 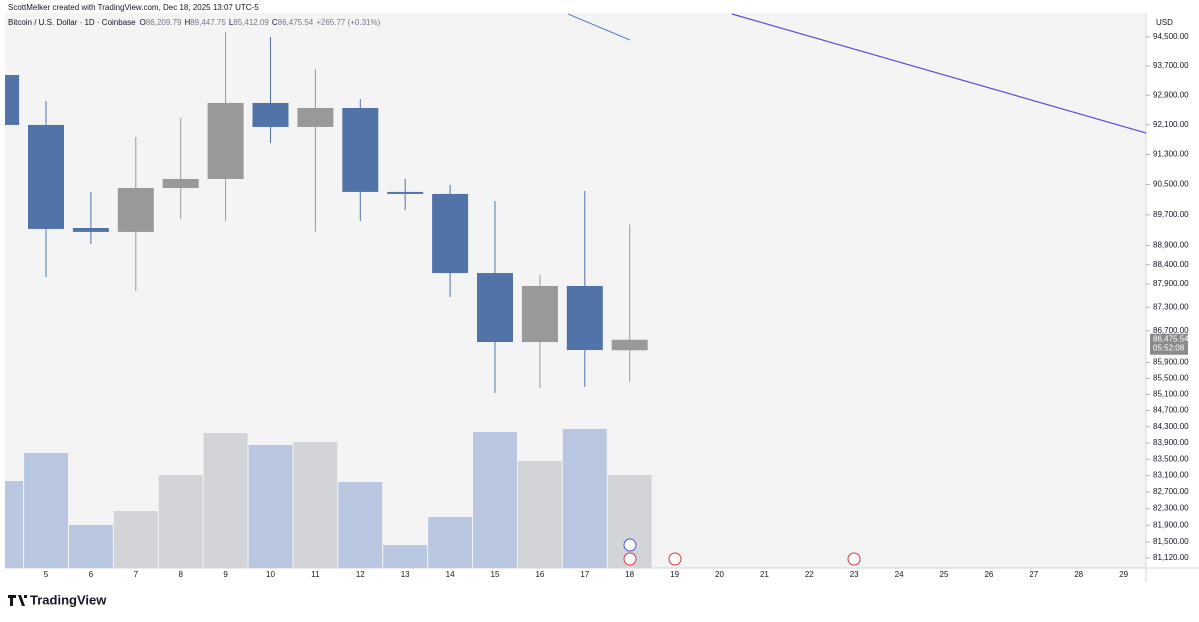 What do you see at coordinates (68, 599) in the screenshot?
I see `brand: TradingView` at bounding box center [68, 599].